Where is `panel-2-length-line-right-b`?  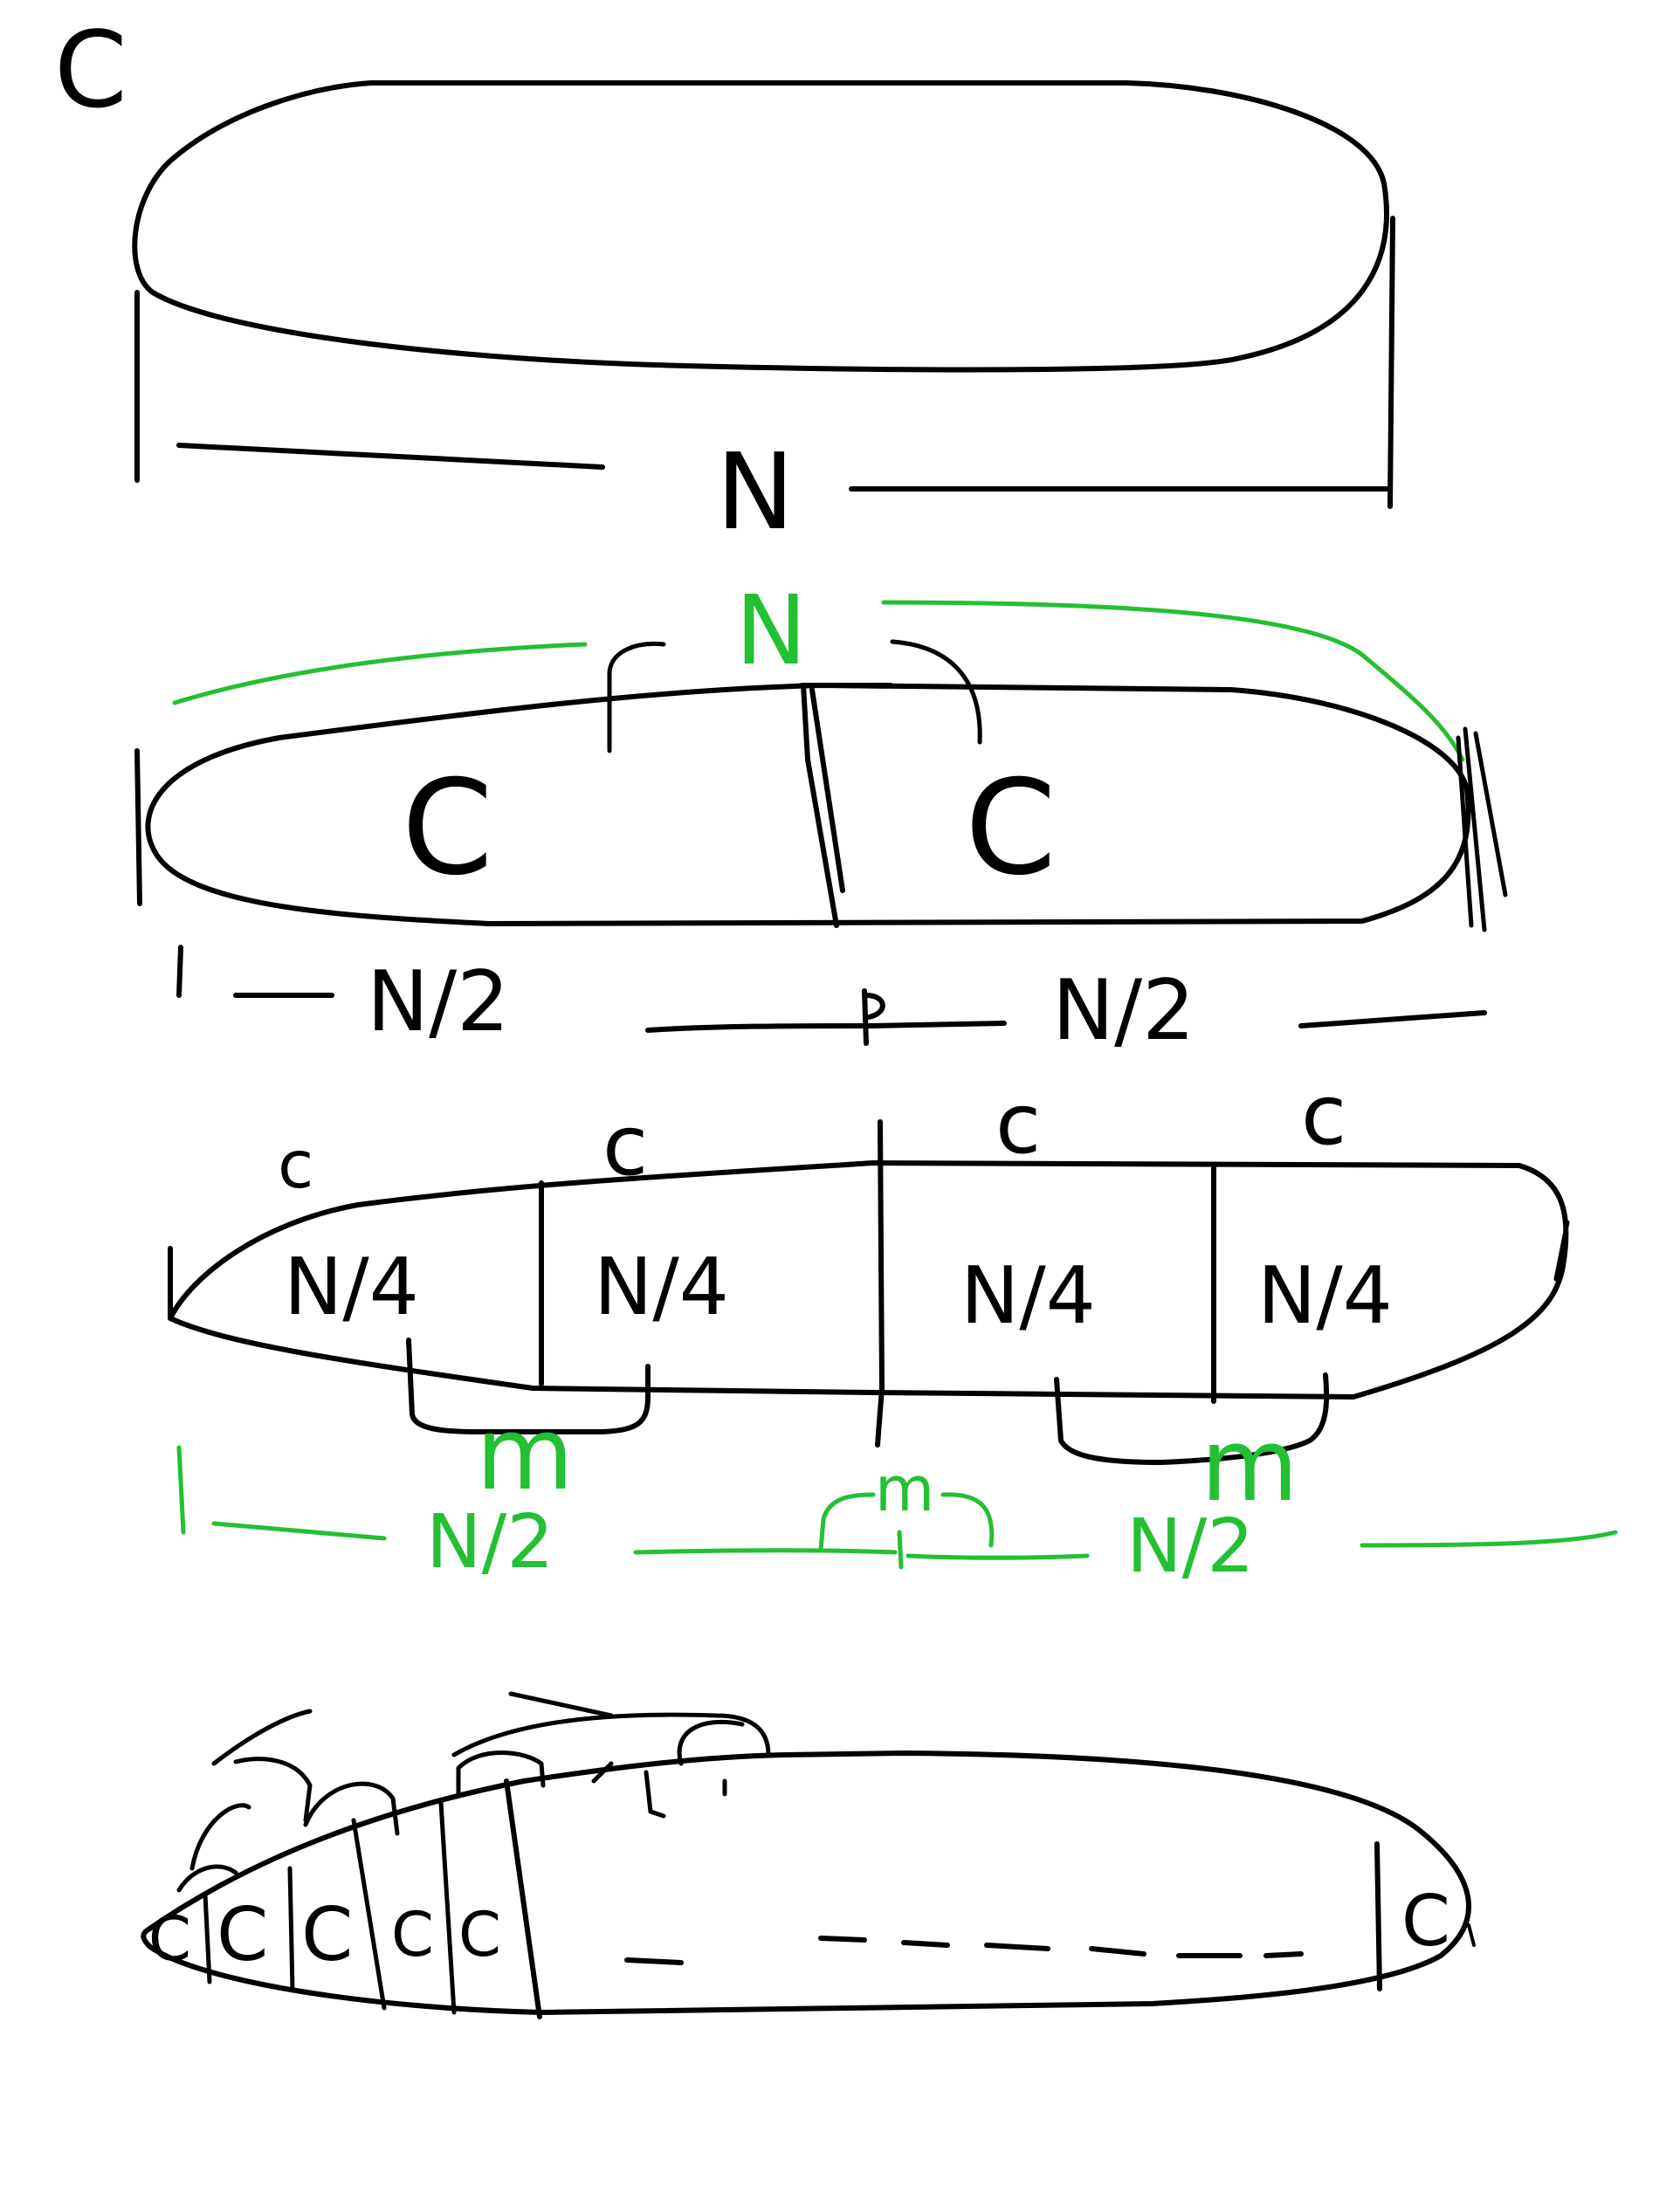
panel-2-length-line-right-b is located at coordinates (1392, 1019).